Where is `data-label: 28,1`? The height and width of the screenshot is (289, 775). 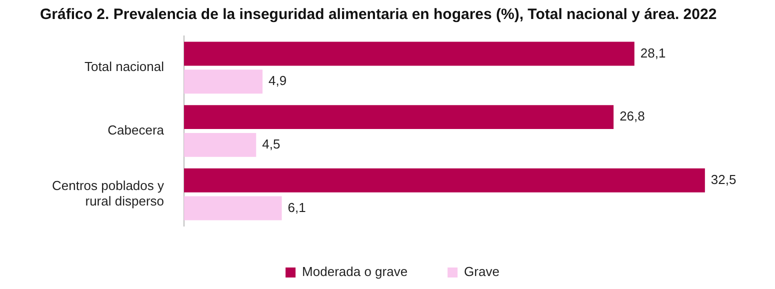
data-label: 28,1 is located at coordinates (653, 52).